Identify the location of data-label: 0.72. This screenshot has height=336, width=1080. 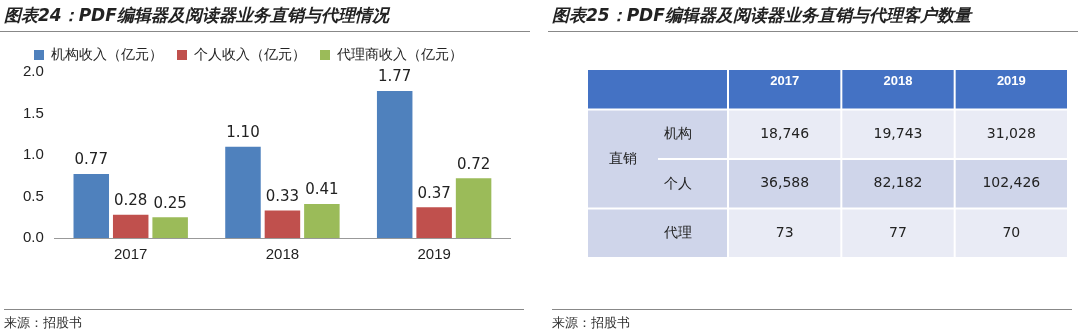
(473, 163).